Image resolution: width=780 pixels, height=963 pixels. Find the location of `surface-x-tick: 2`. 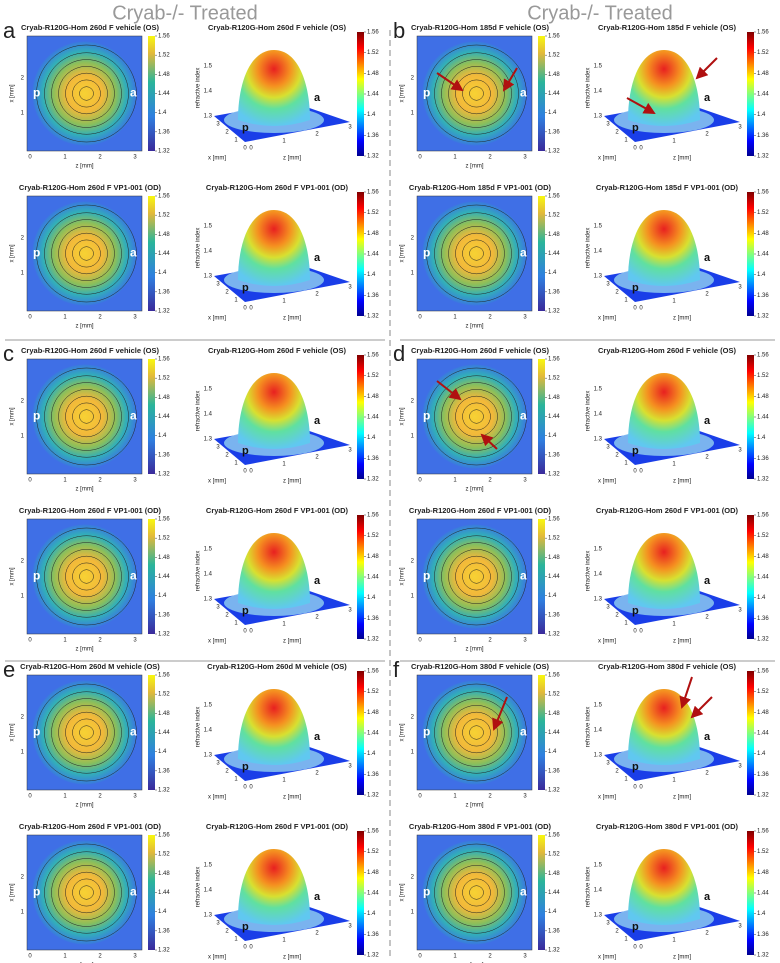

surface-x-tick: 2 is located at coordinates (617, 293).